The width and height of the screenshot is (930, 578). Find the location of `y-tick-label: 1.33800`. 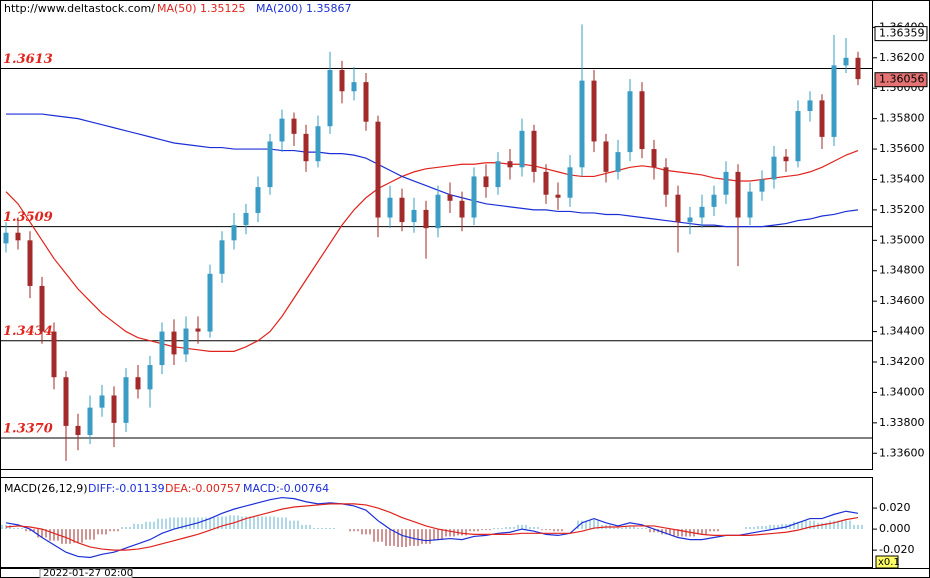

y-tick-label: 1.33800 is located at coordinates (902, 422).